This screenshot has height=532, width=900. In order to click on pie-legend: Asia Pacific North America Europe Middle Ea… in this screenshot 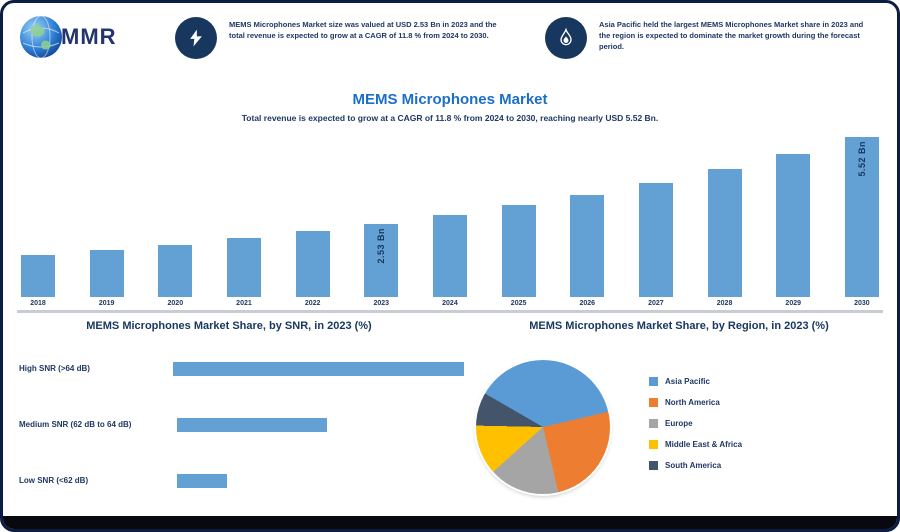, I will do `click(695, 423)`.